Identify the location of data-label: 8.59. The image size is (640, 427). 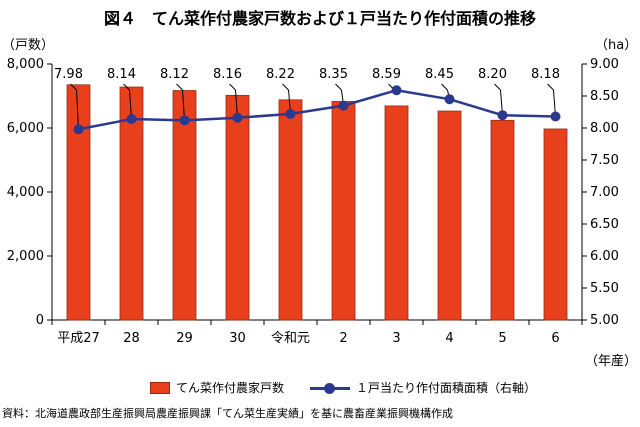
(386, 74).